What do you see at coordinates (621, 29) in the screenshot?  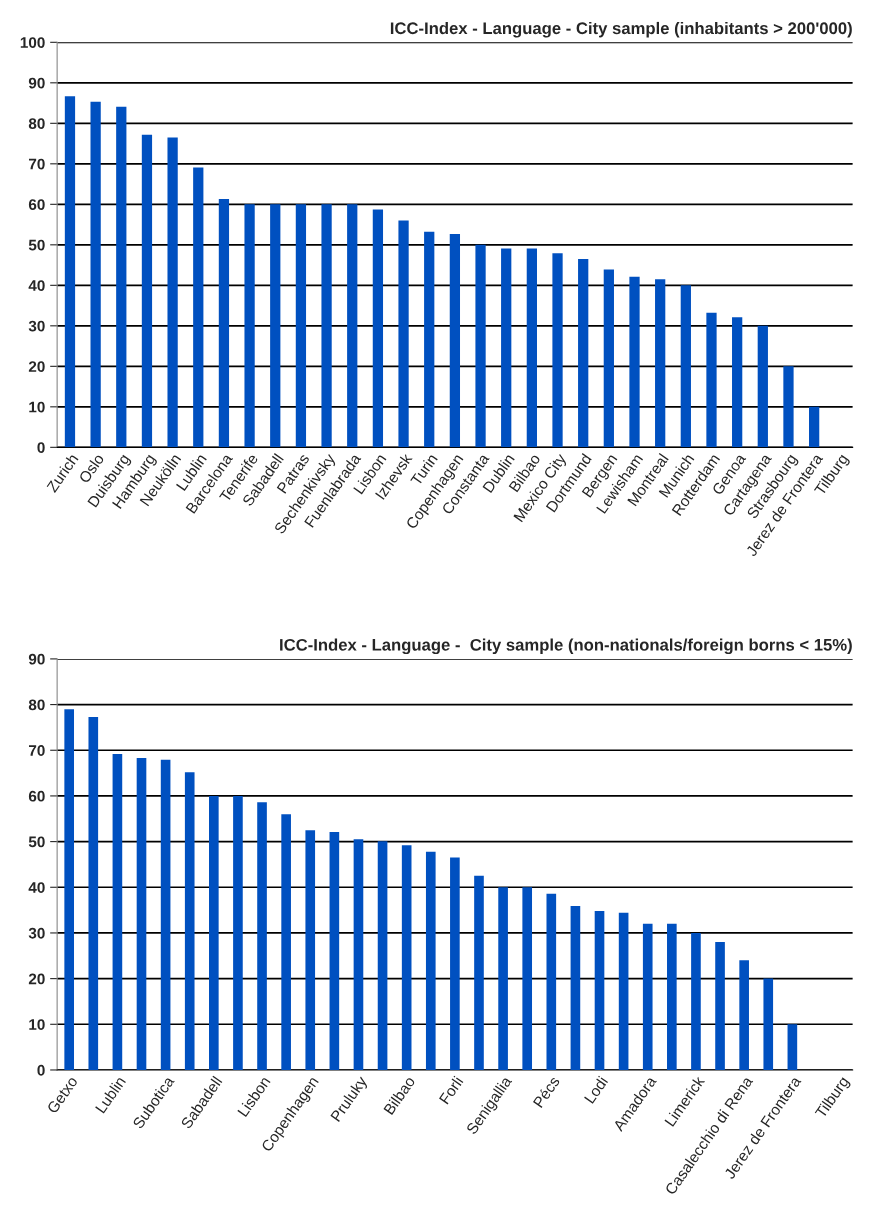 I see `chart-title: ICC-Index - Language - City sample (inhabitants > 200'000)` at bounding box center [621, 29].